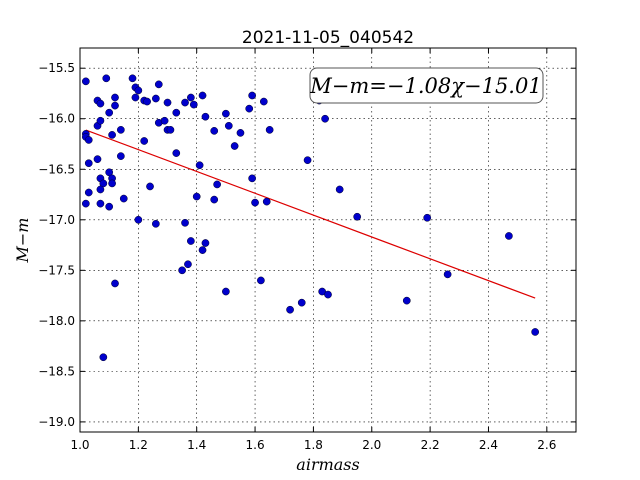  What do you see at coordinates (371, 445) in the screenshot?
I see `x-tick-label: 2.0` at bounding box center [371, 445].